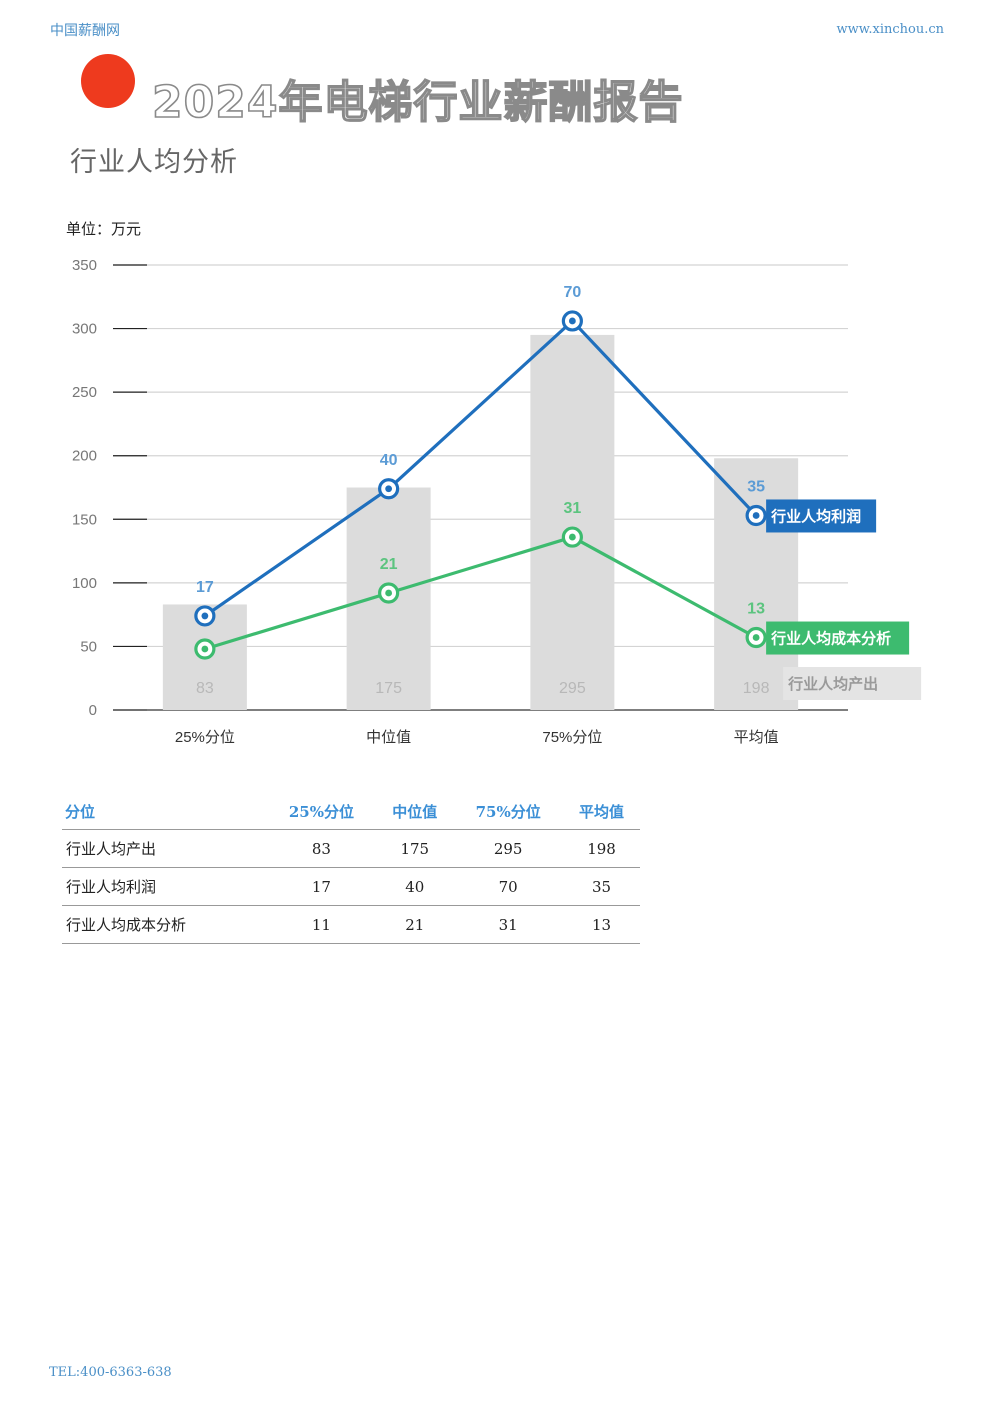  Describe the element at coordinates (93, 710) in the screenshot. I see `y-tick-label: 0` at that location.